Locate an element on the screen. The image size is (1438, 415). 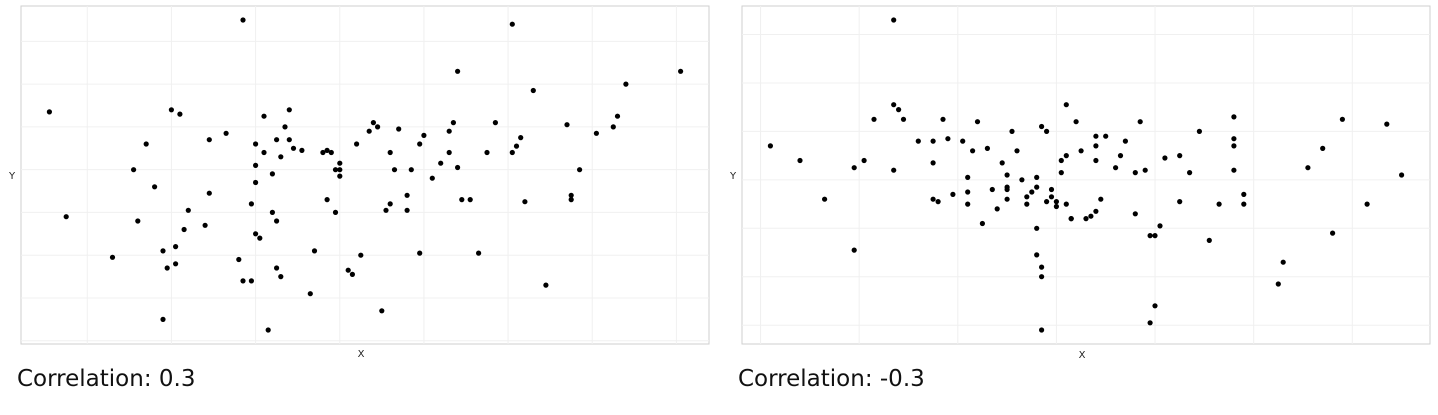
x-axis-label: X is located at coordinates (1082, 355).